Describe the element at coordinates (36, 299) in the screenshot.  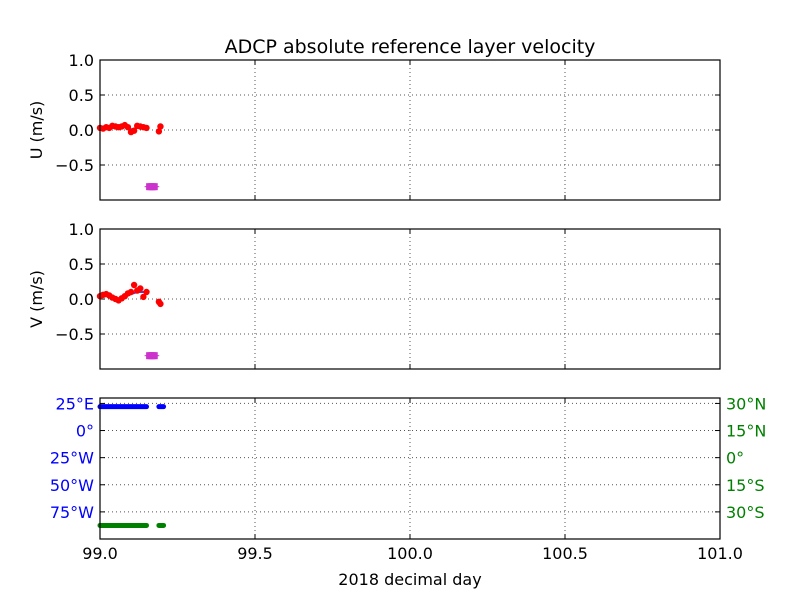
I see `y-axis-label: V (m/s)` at that location.